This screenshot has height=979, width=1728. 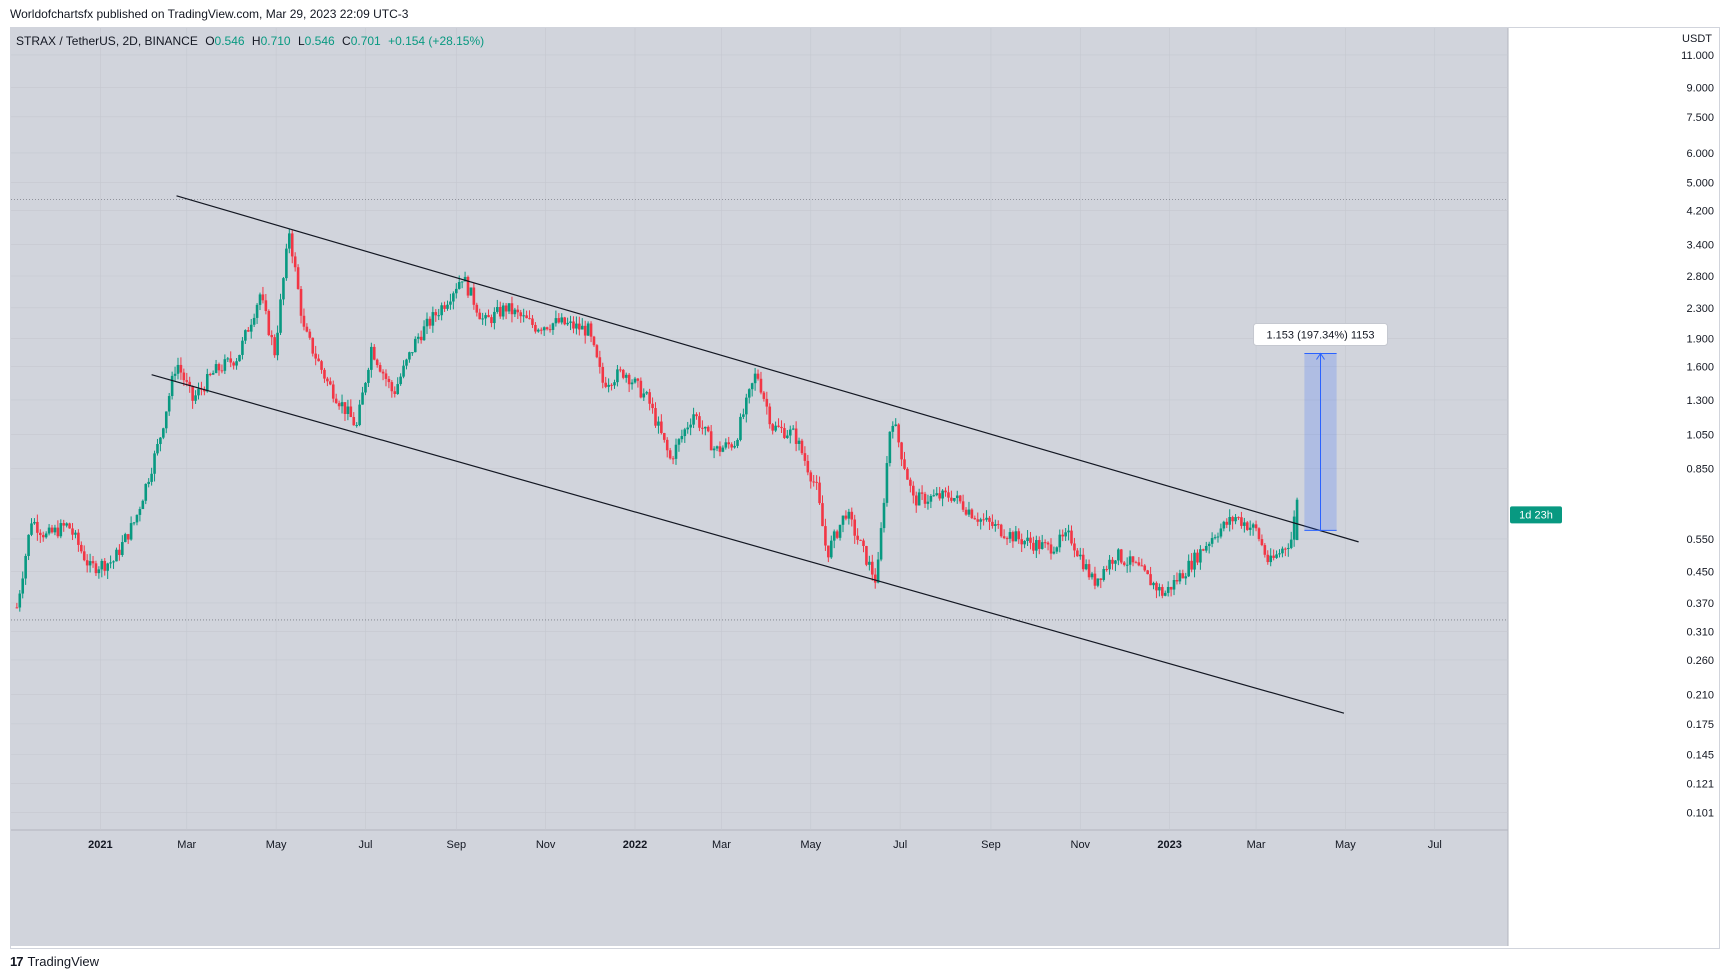 What do you see at coordinates (1169, 845) in the screenshot?
I see `x-tick-label: 2023` at bounding box center [1169, 845].